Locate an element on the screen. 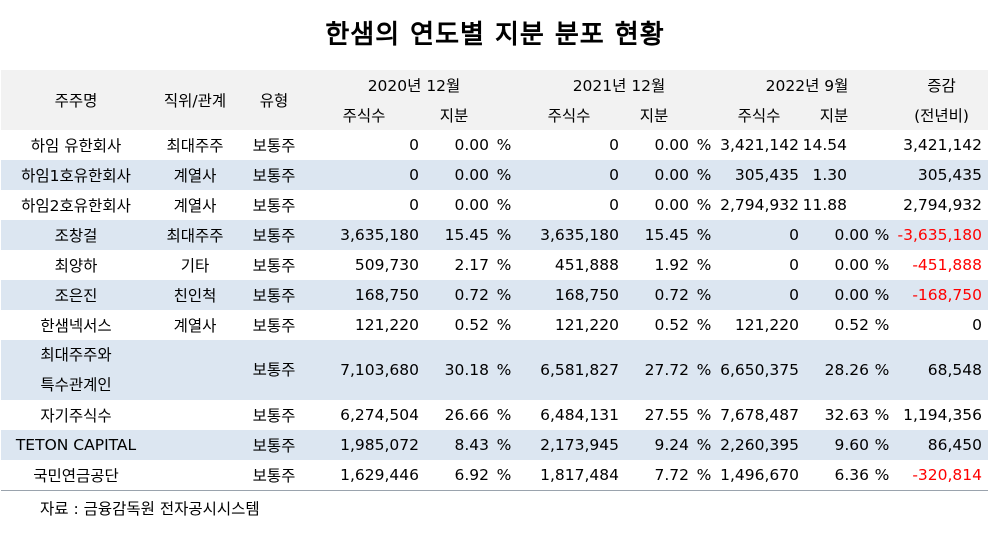  holder-relation: 기타 is located at coordinates (195, 265).